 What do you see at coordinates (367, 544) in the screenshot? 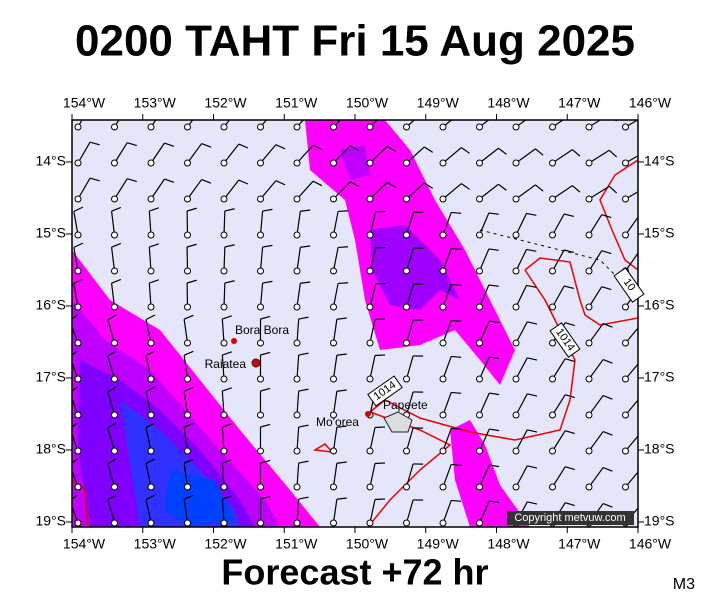
I see `lon-label: 150°W` at bounding box center [367, 544].